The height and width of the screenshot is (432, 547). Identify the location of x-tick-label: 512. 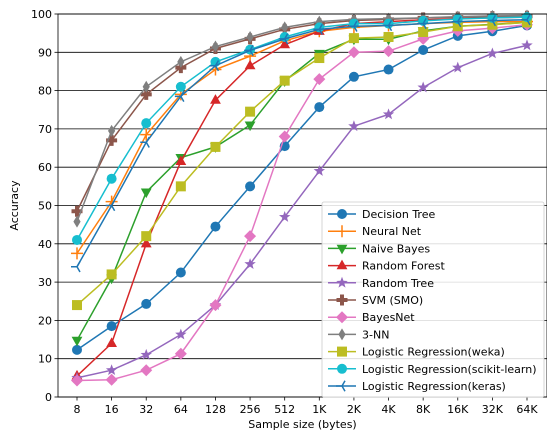
(284, 409).